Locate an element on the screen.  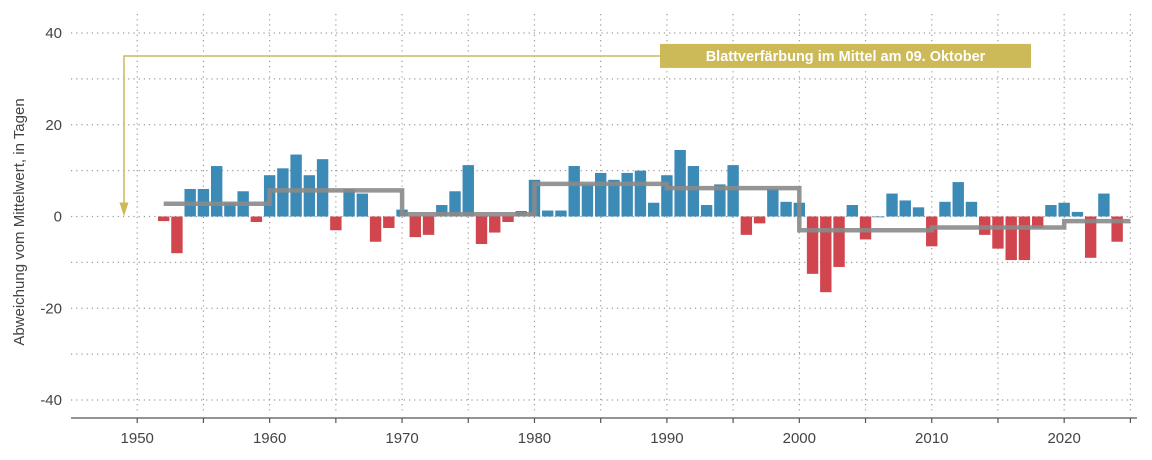
bar-1957 is located at coordinates (230, 209).